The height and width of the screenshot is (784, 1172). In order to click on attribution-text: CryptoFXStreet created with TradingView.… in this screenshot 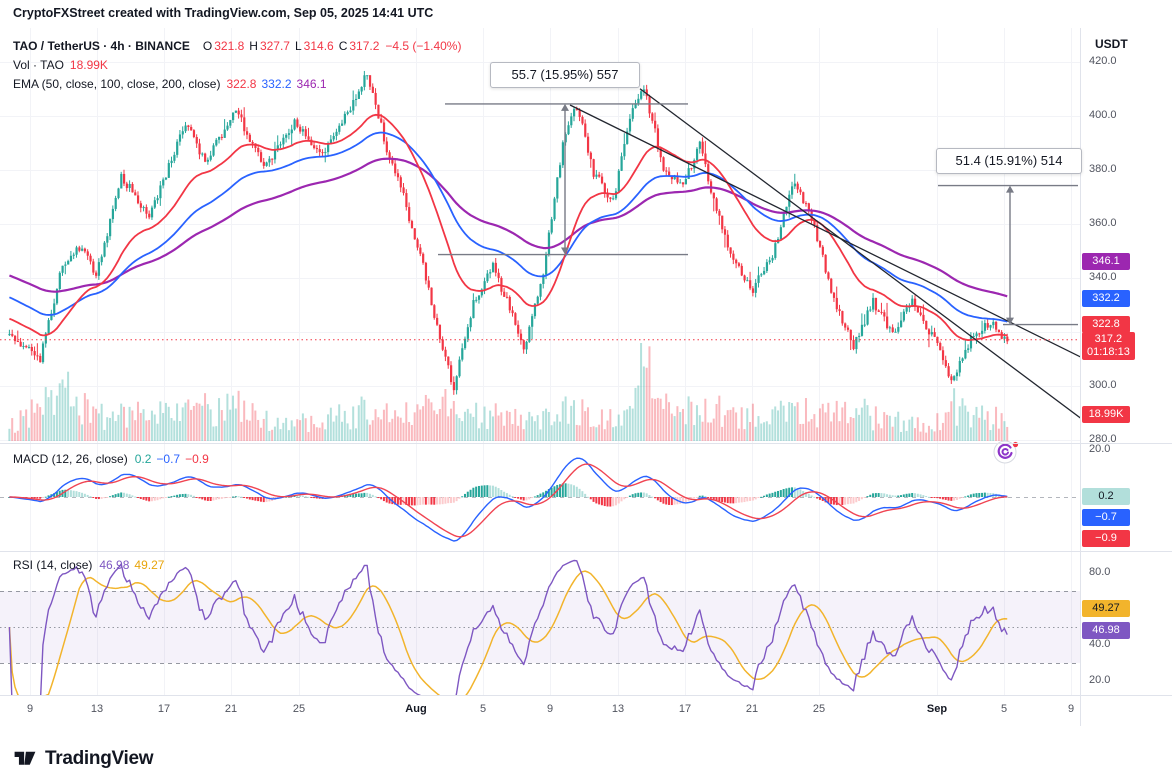, I will do `click(223, 13)`.